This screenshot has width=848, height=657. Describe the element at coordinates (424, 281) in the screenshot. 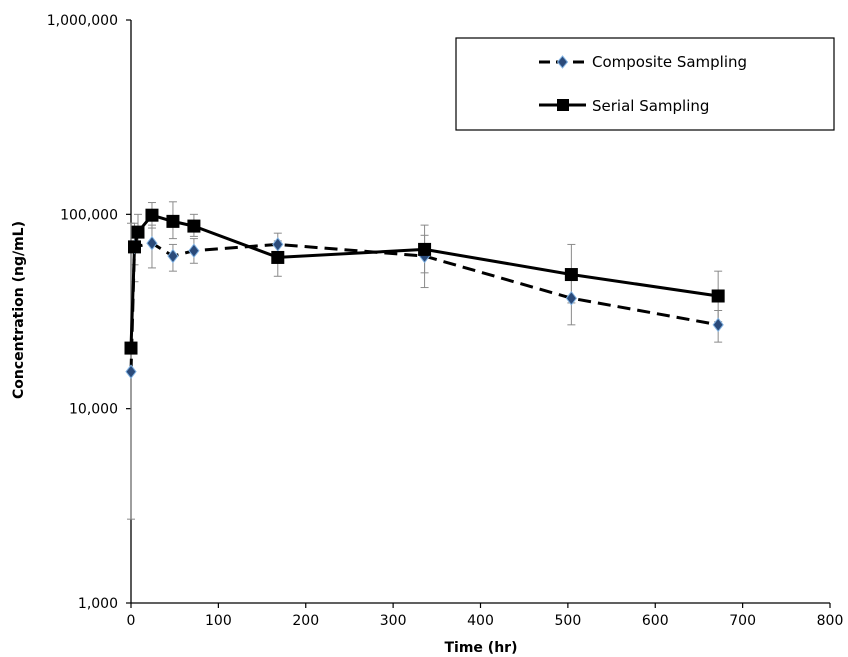

I see `series-line-serial` at that location.